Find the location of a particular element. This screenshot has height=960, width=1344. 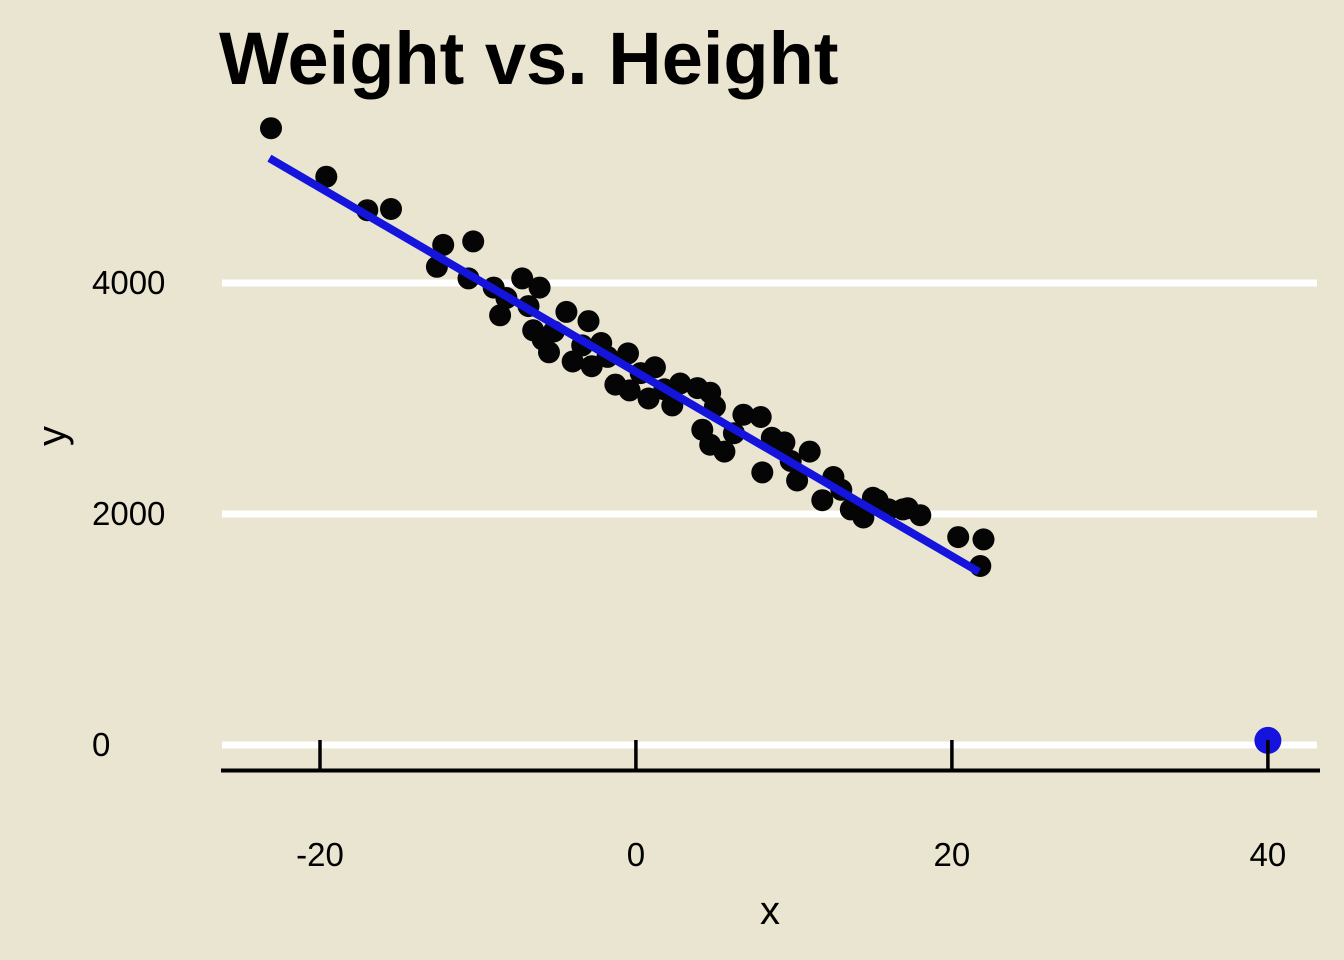

x-tick-label: 40 is located at coordinates (1268, 854).